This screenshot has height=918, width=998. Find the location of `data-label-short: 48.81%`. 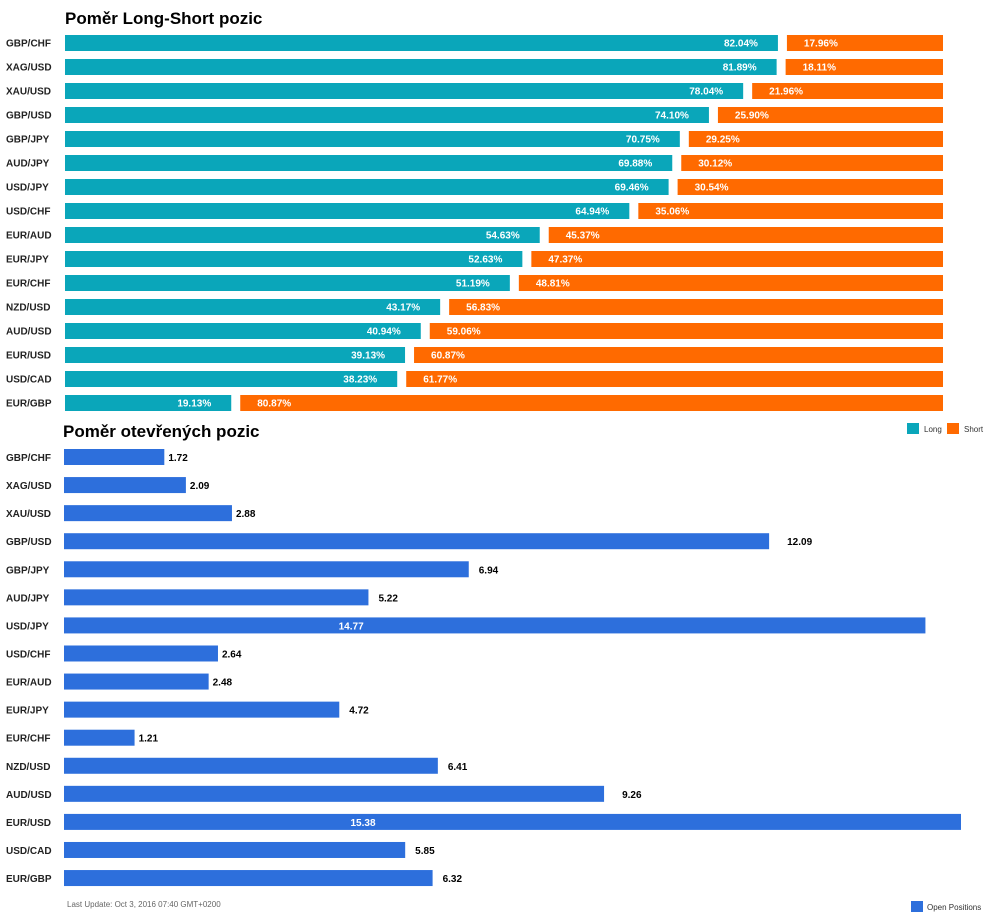

data-label-short: 48.81% is located at coordinates (553, 284).